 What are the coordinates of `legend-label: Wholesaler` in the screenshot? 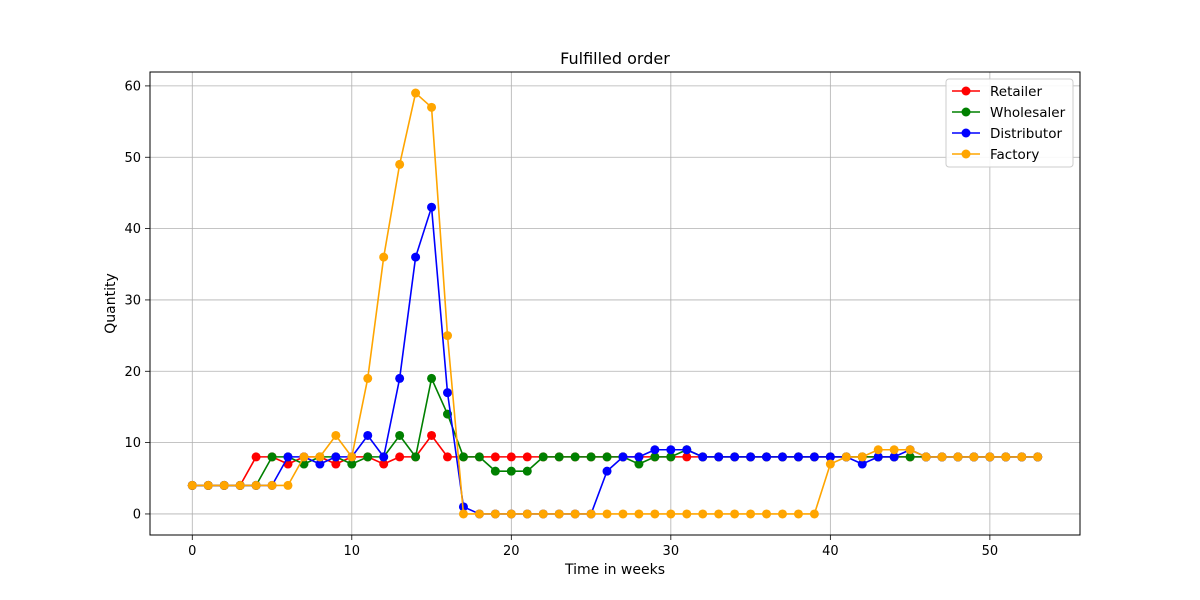 It's located at (1028, 113).